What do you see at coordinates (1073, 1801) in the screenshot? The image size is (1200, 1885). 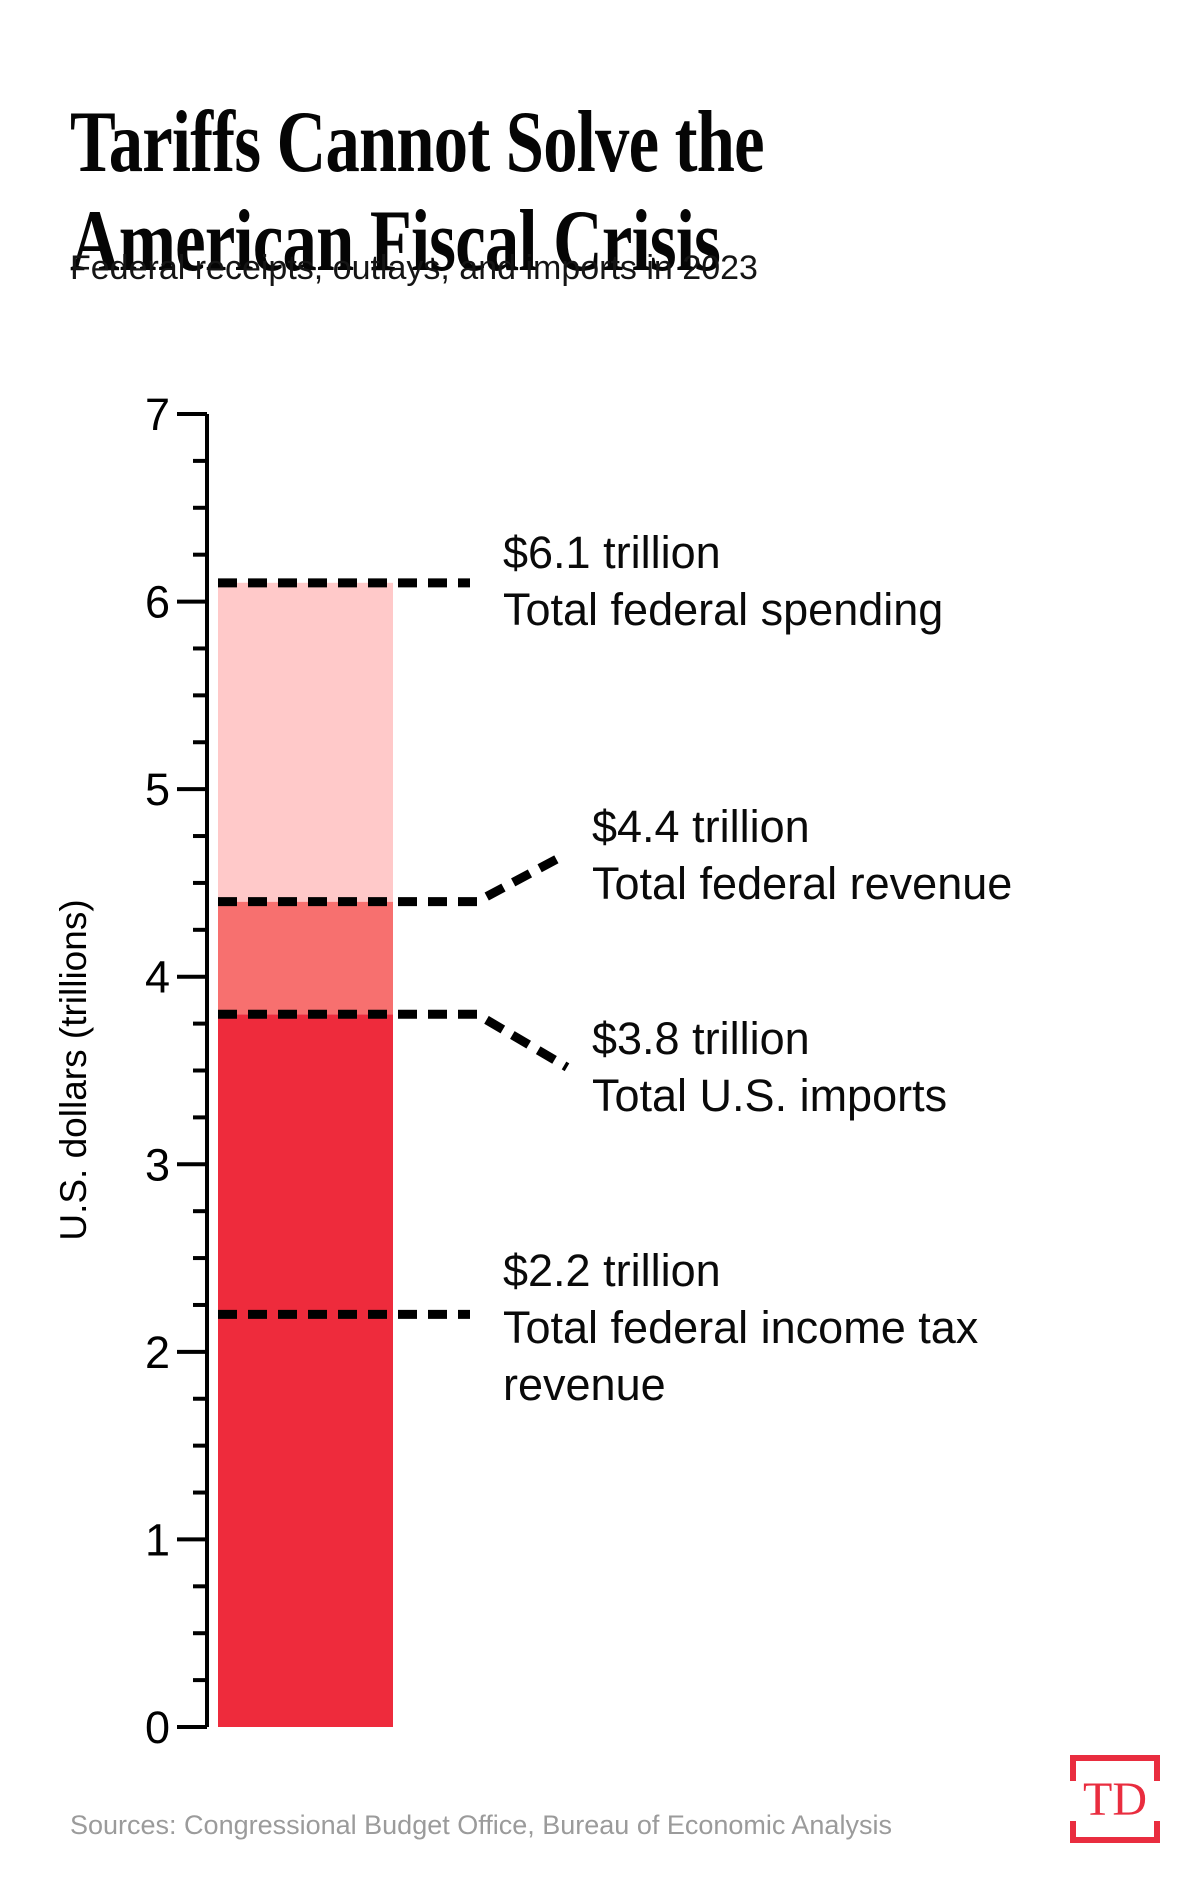 I see `logo-frame-gap-left` at bounding box center [1073, 1801].